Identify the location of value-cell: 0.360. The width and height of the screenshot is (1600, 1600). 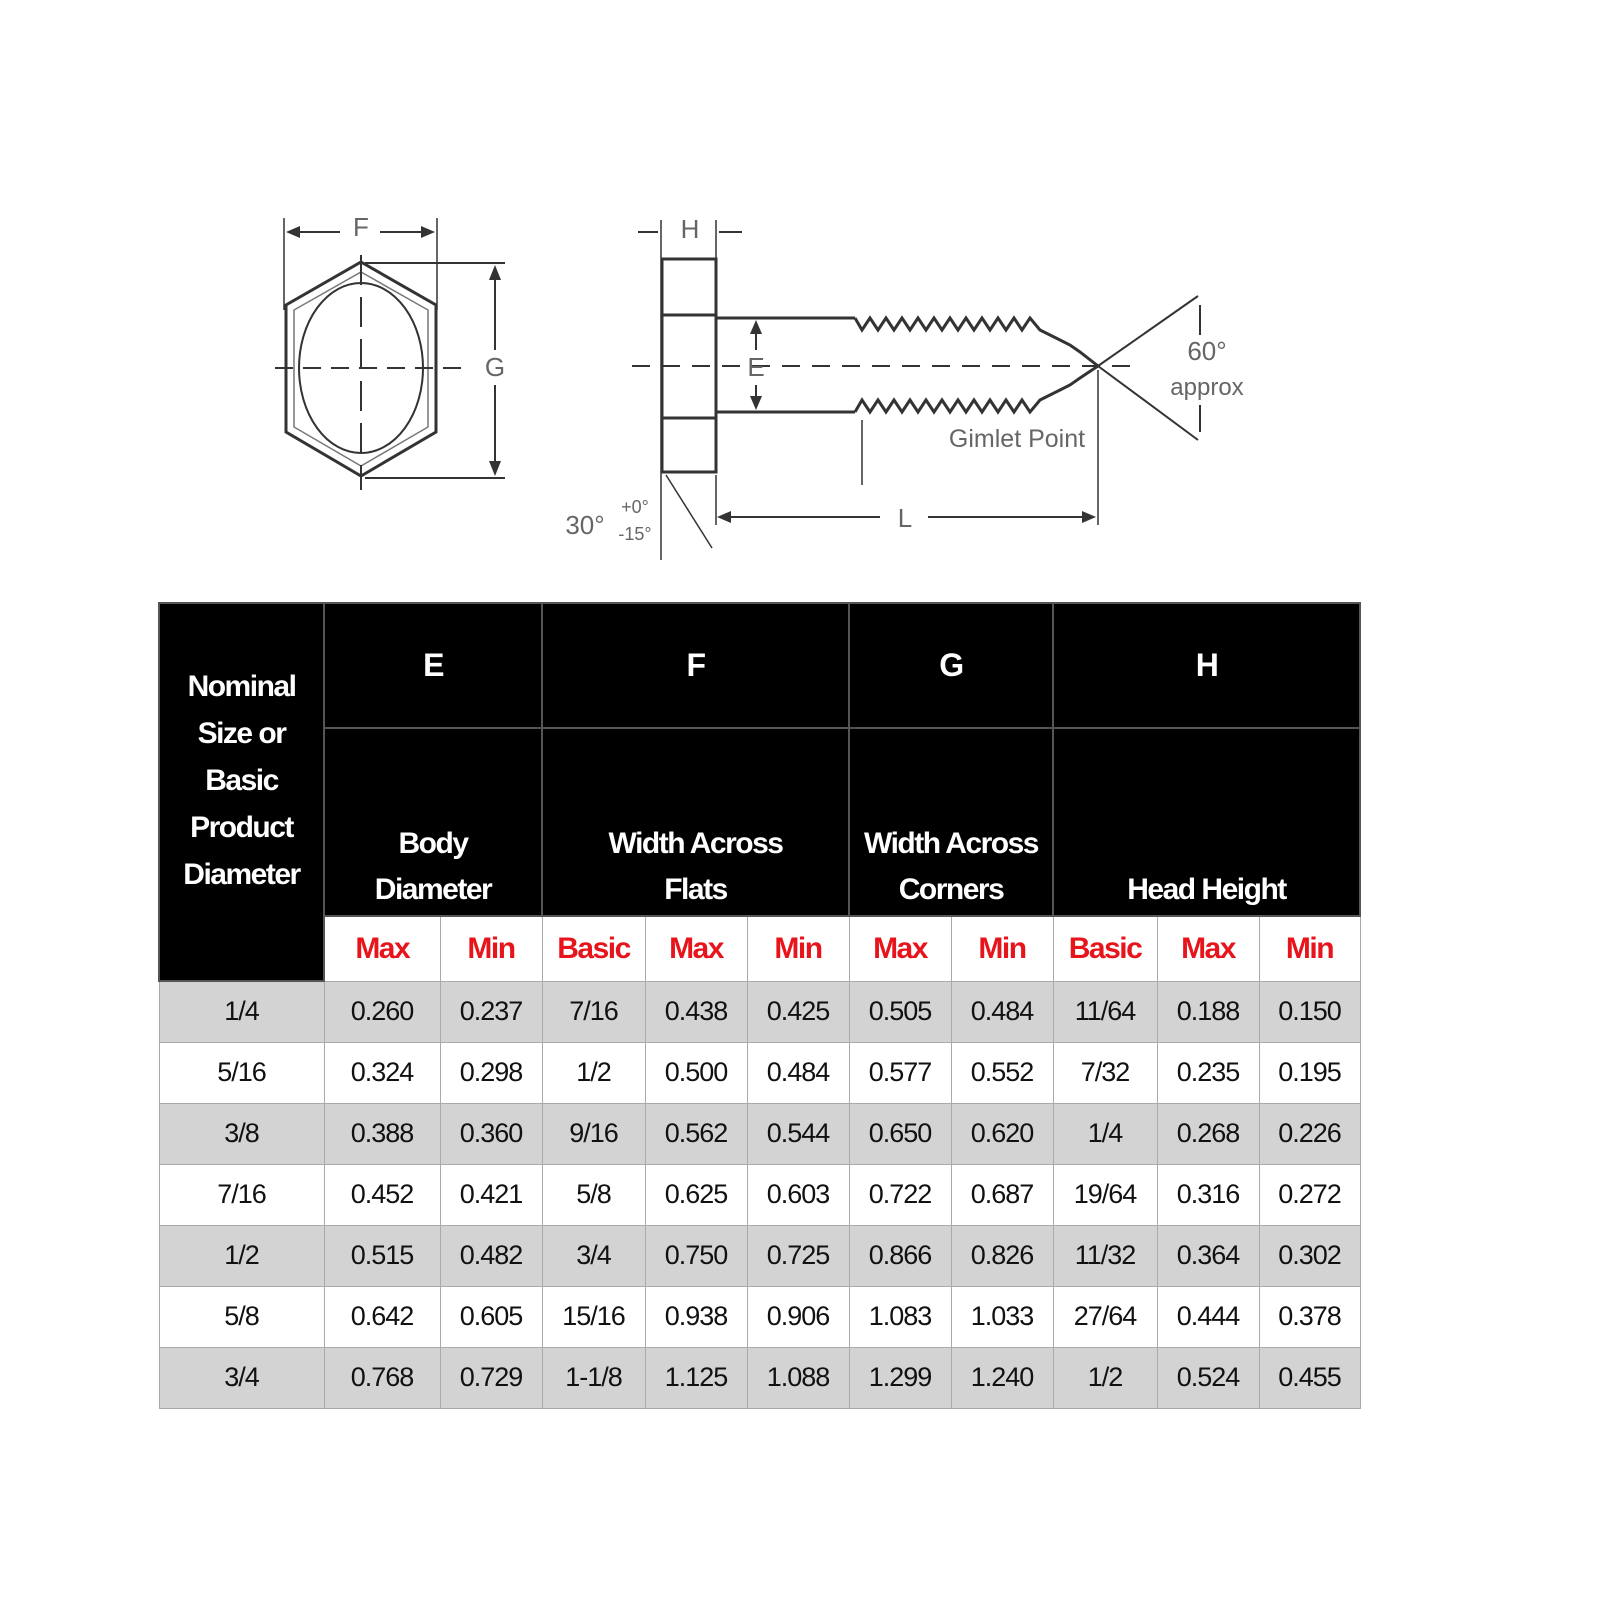
(491, 1133).